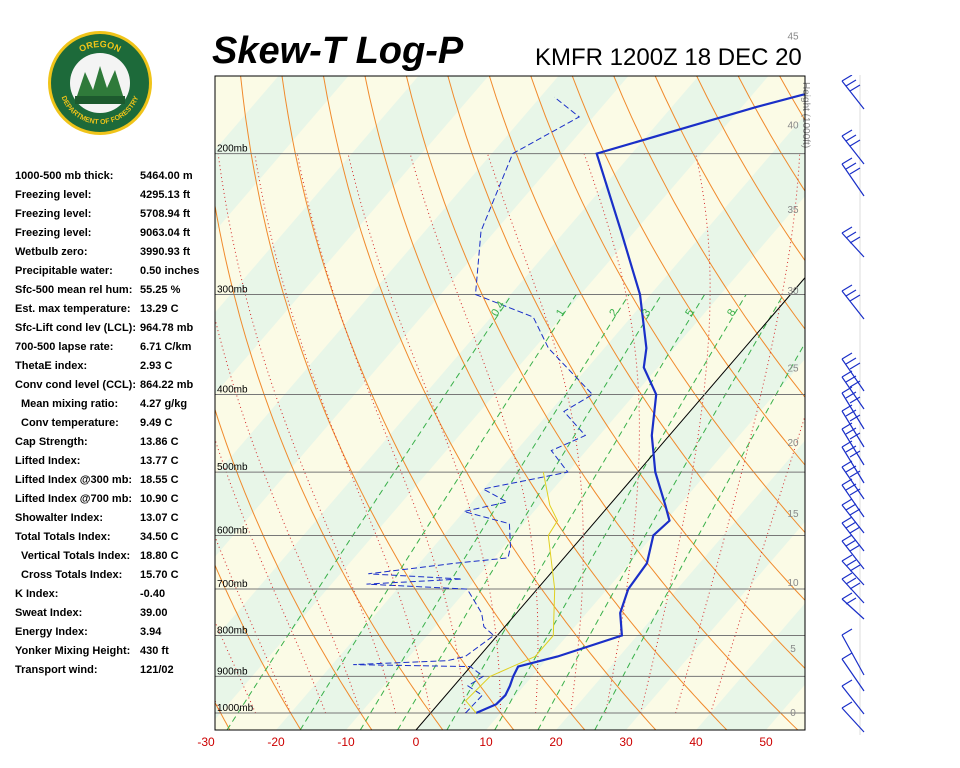 This screenshot has height=768, width=960. Describe the element at coordinates (689, 313) in the screenshot. I see `mixing-ratio-label: 5` at that location.